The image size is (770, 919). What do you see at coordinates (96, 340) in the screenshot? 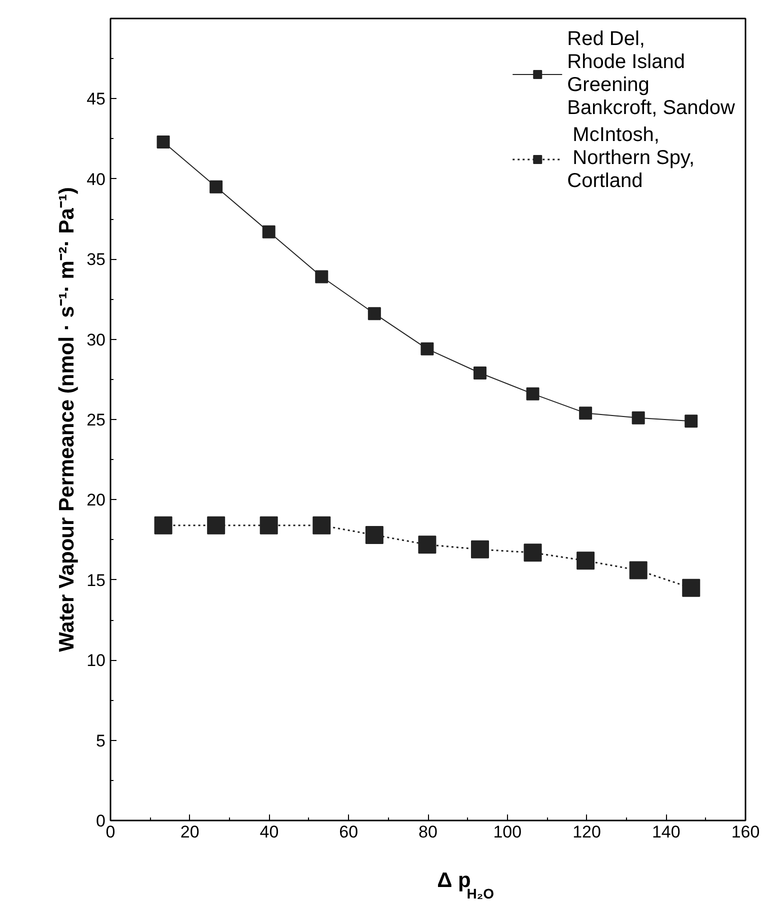
I see `y-tick-label: 30` at bounding box center [96, 340].